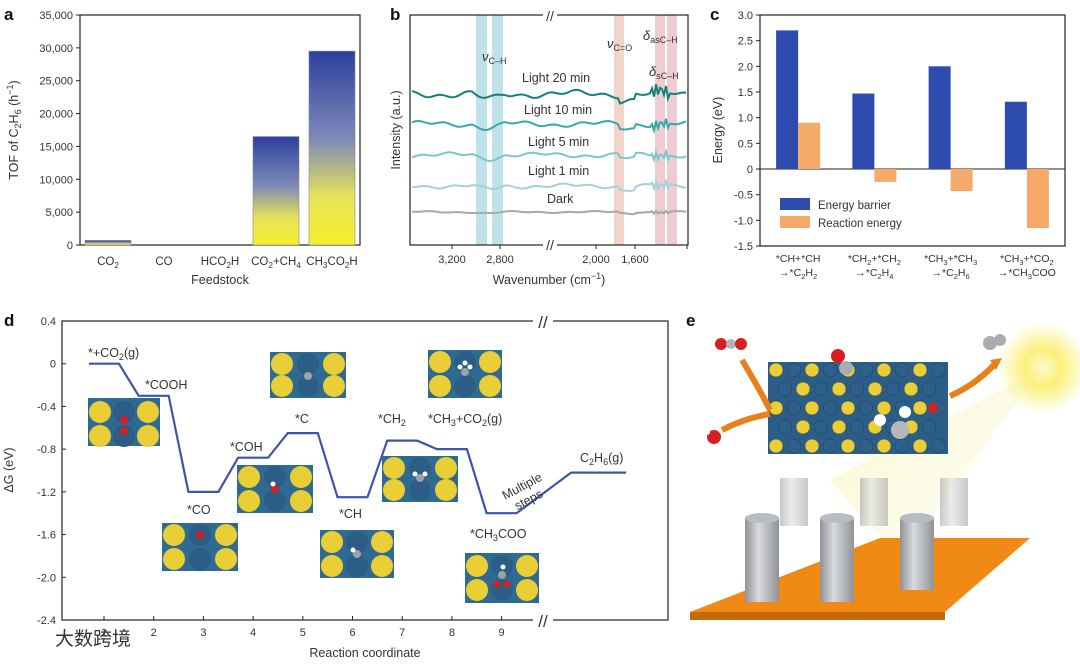 Image resolution: width=1080 pixels, height=666 pixels. I want to click on d-xtick-label: 9, so click(502, 633).